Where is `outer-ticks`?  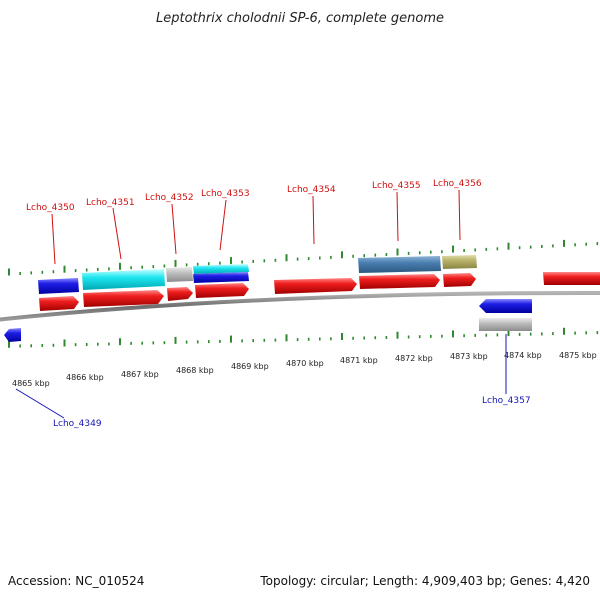 outer-ticks is located at coordinates (303, 257).